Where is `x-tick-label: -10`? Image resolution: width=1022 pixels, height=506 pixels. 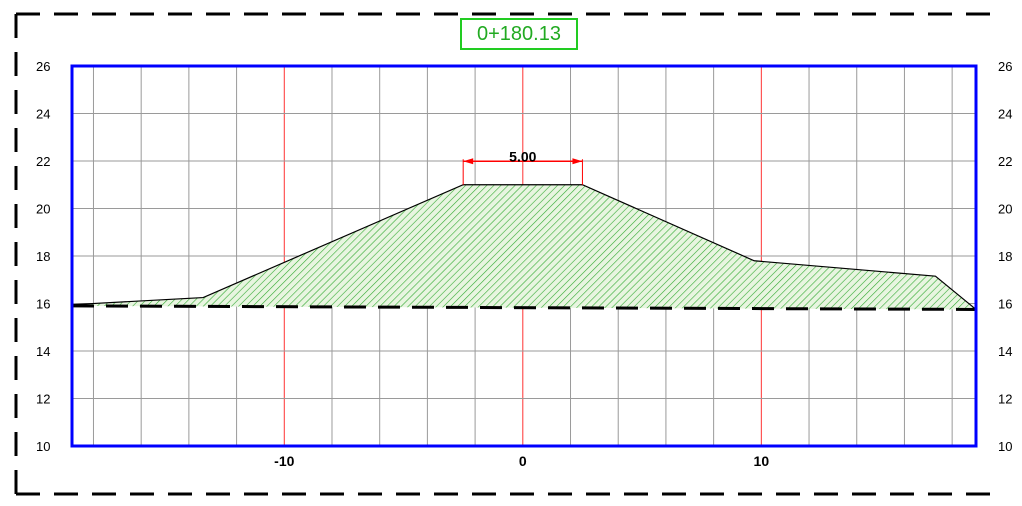
x-tick-label: -10 is located at coordinates (284, 461).